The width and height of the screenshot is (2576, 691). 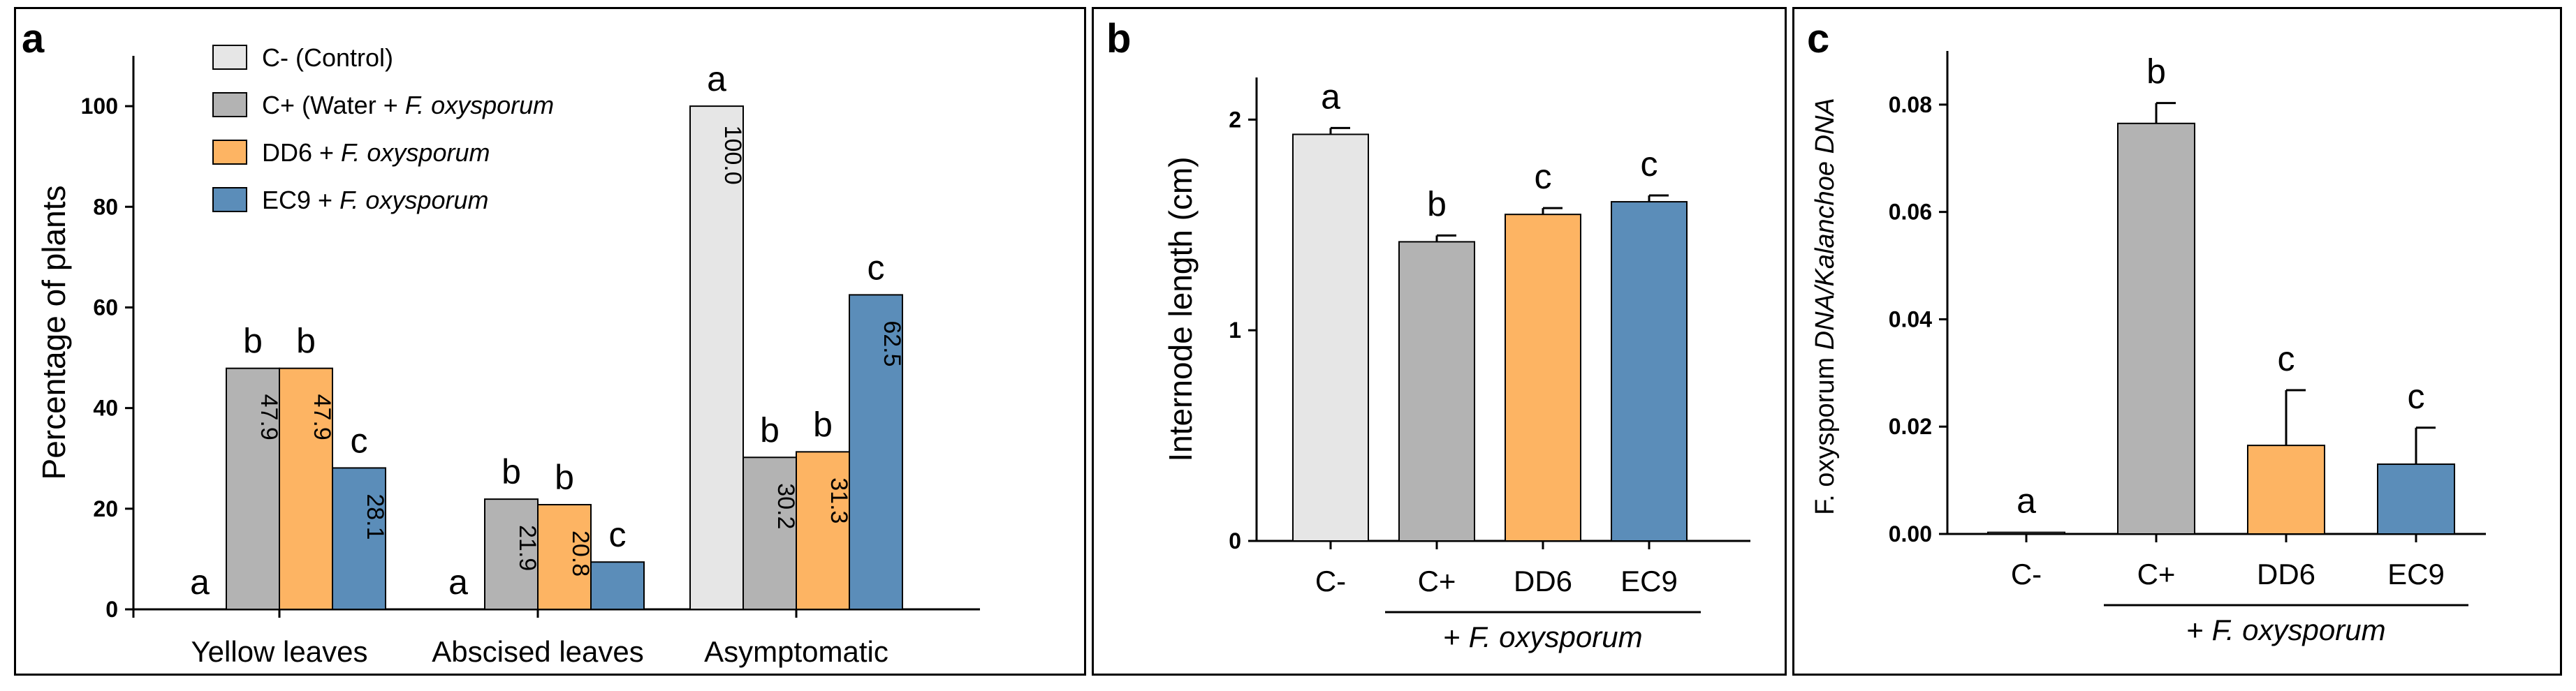 What do you see at coordinates (580, 553) in the screenshot?
I see `bar-value-label: 20.8` at bounding box center [580, 553].